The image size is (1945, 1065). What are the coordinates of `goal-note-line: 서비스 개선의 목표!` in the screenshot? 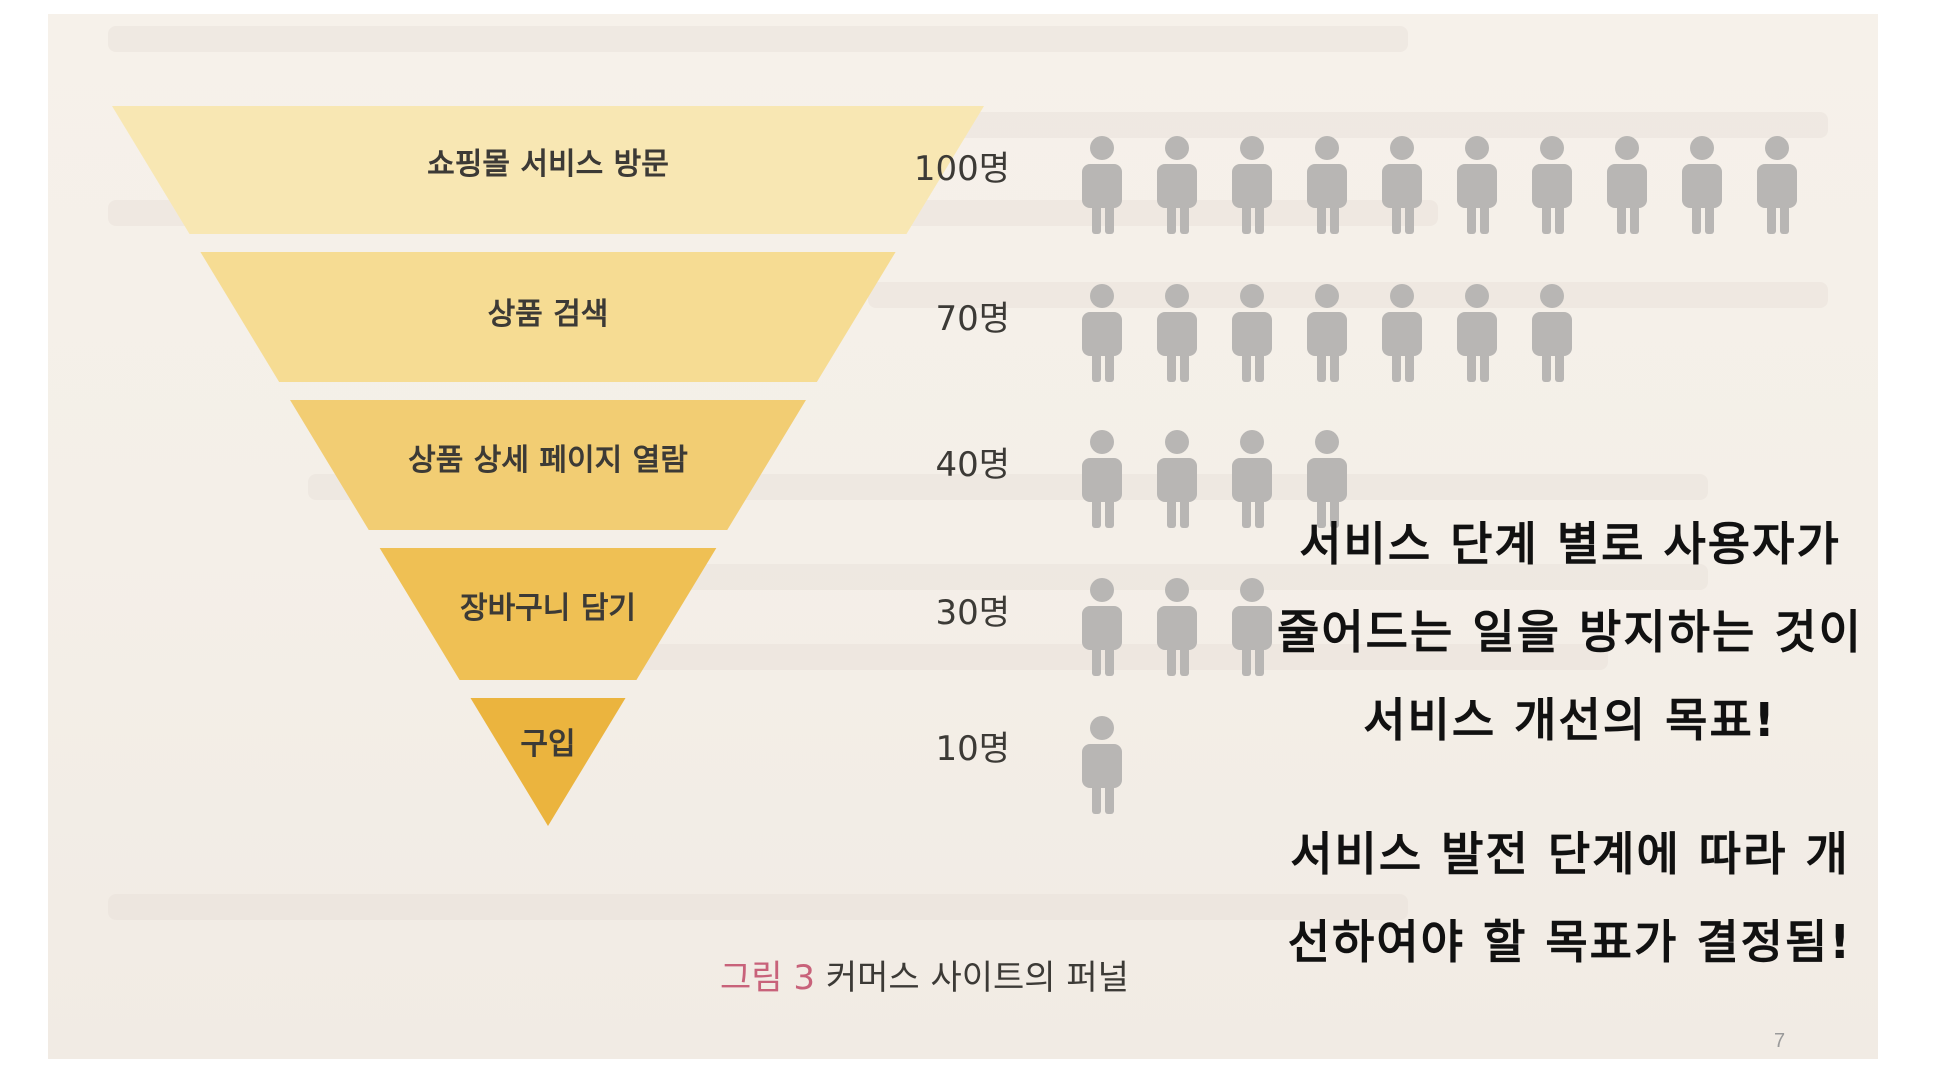 It's located at (1570, 720).